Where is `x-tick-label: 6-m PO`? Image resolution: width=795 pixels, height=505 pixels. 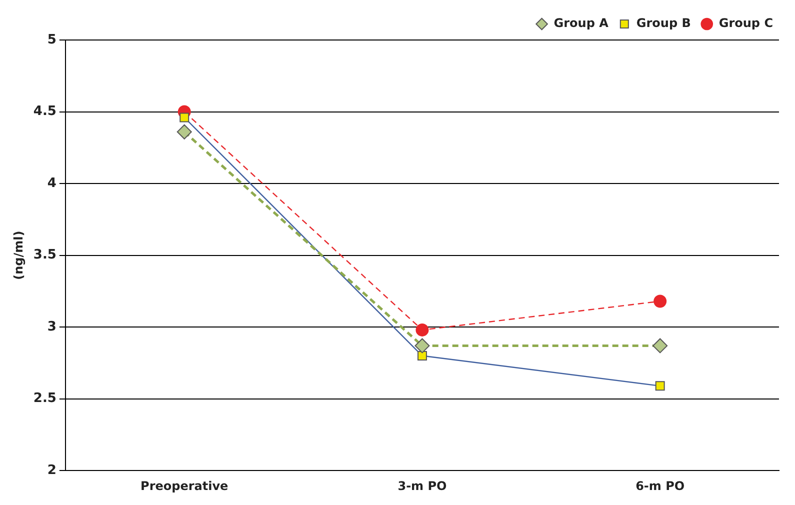 x-tick-label: 6-m PO is located at coordinates (660, 485).